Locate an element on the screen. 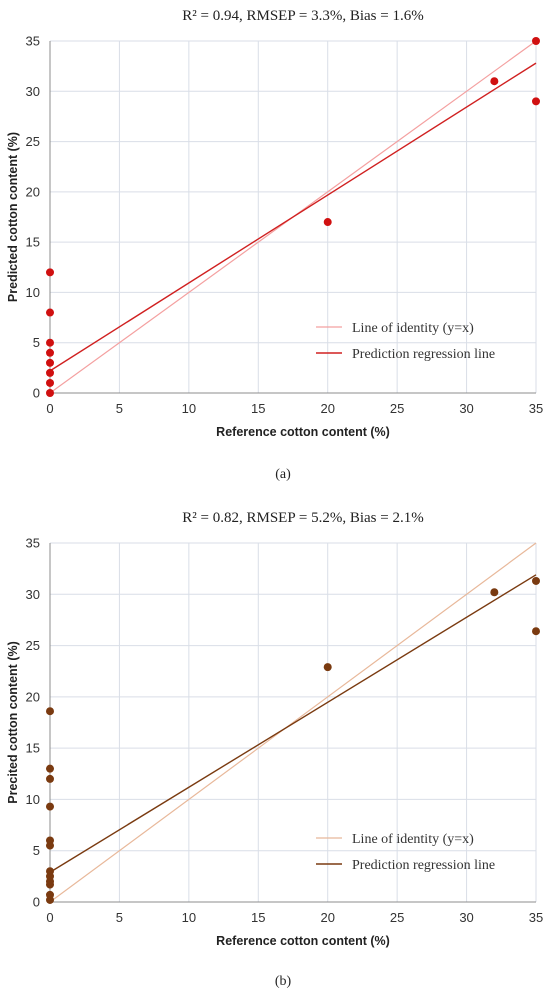 The image size is (550, 997). figure-caption: (b) is located at coordinates (283, 981).